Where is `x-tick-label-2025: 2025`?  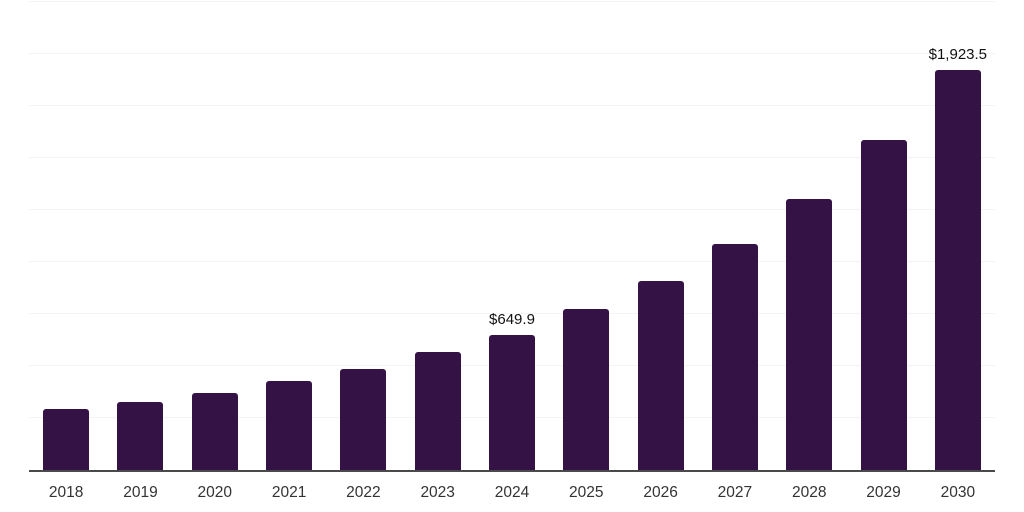
x-tick-label-2025: 2025 is located at coordinates (586, 492).